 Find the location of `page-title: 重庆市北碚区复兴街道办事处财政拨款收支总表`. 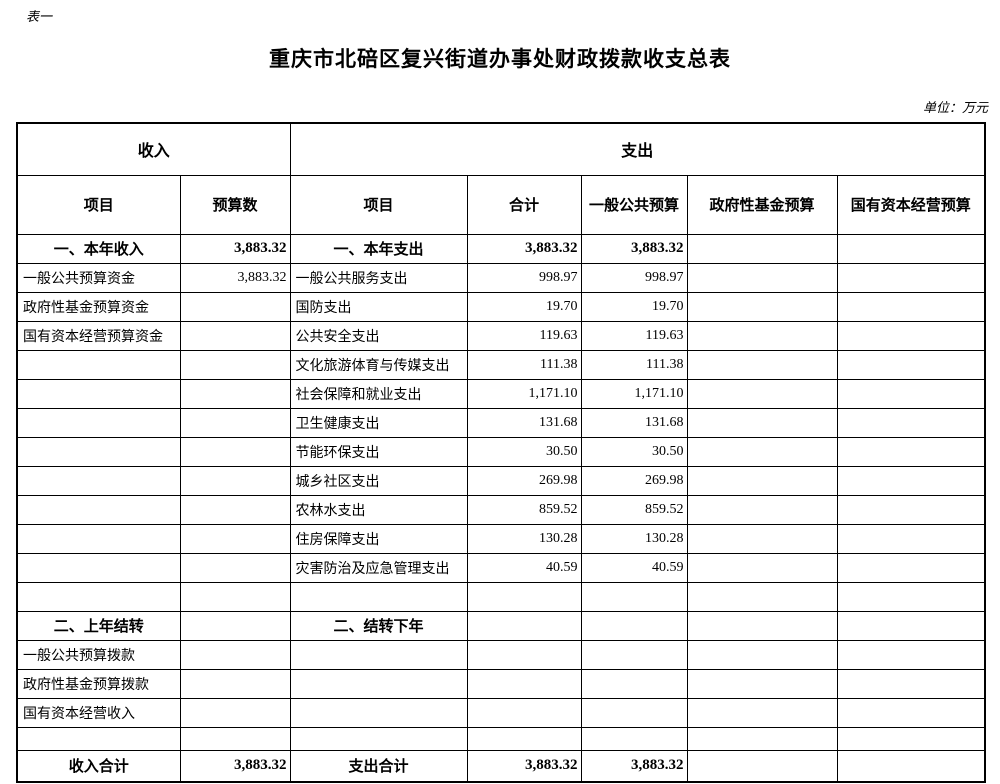

page-title: 重庆市北碚区复兴街道办事处财政拨款收支总表 is located at coordinates (500, 59).